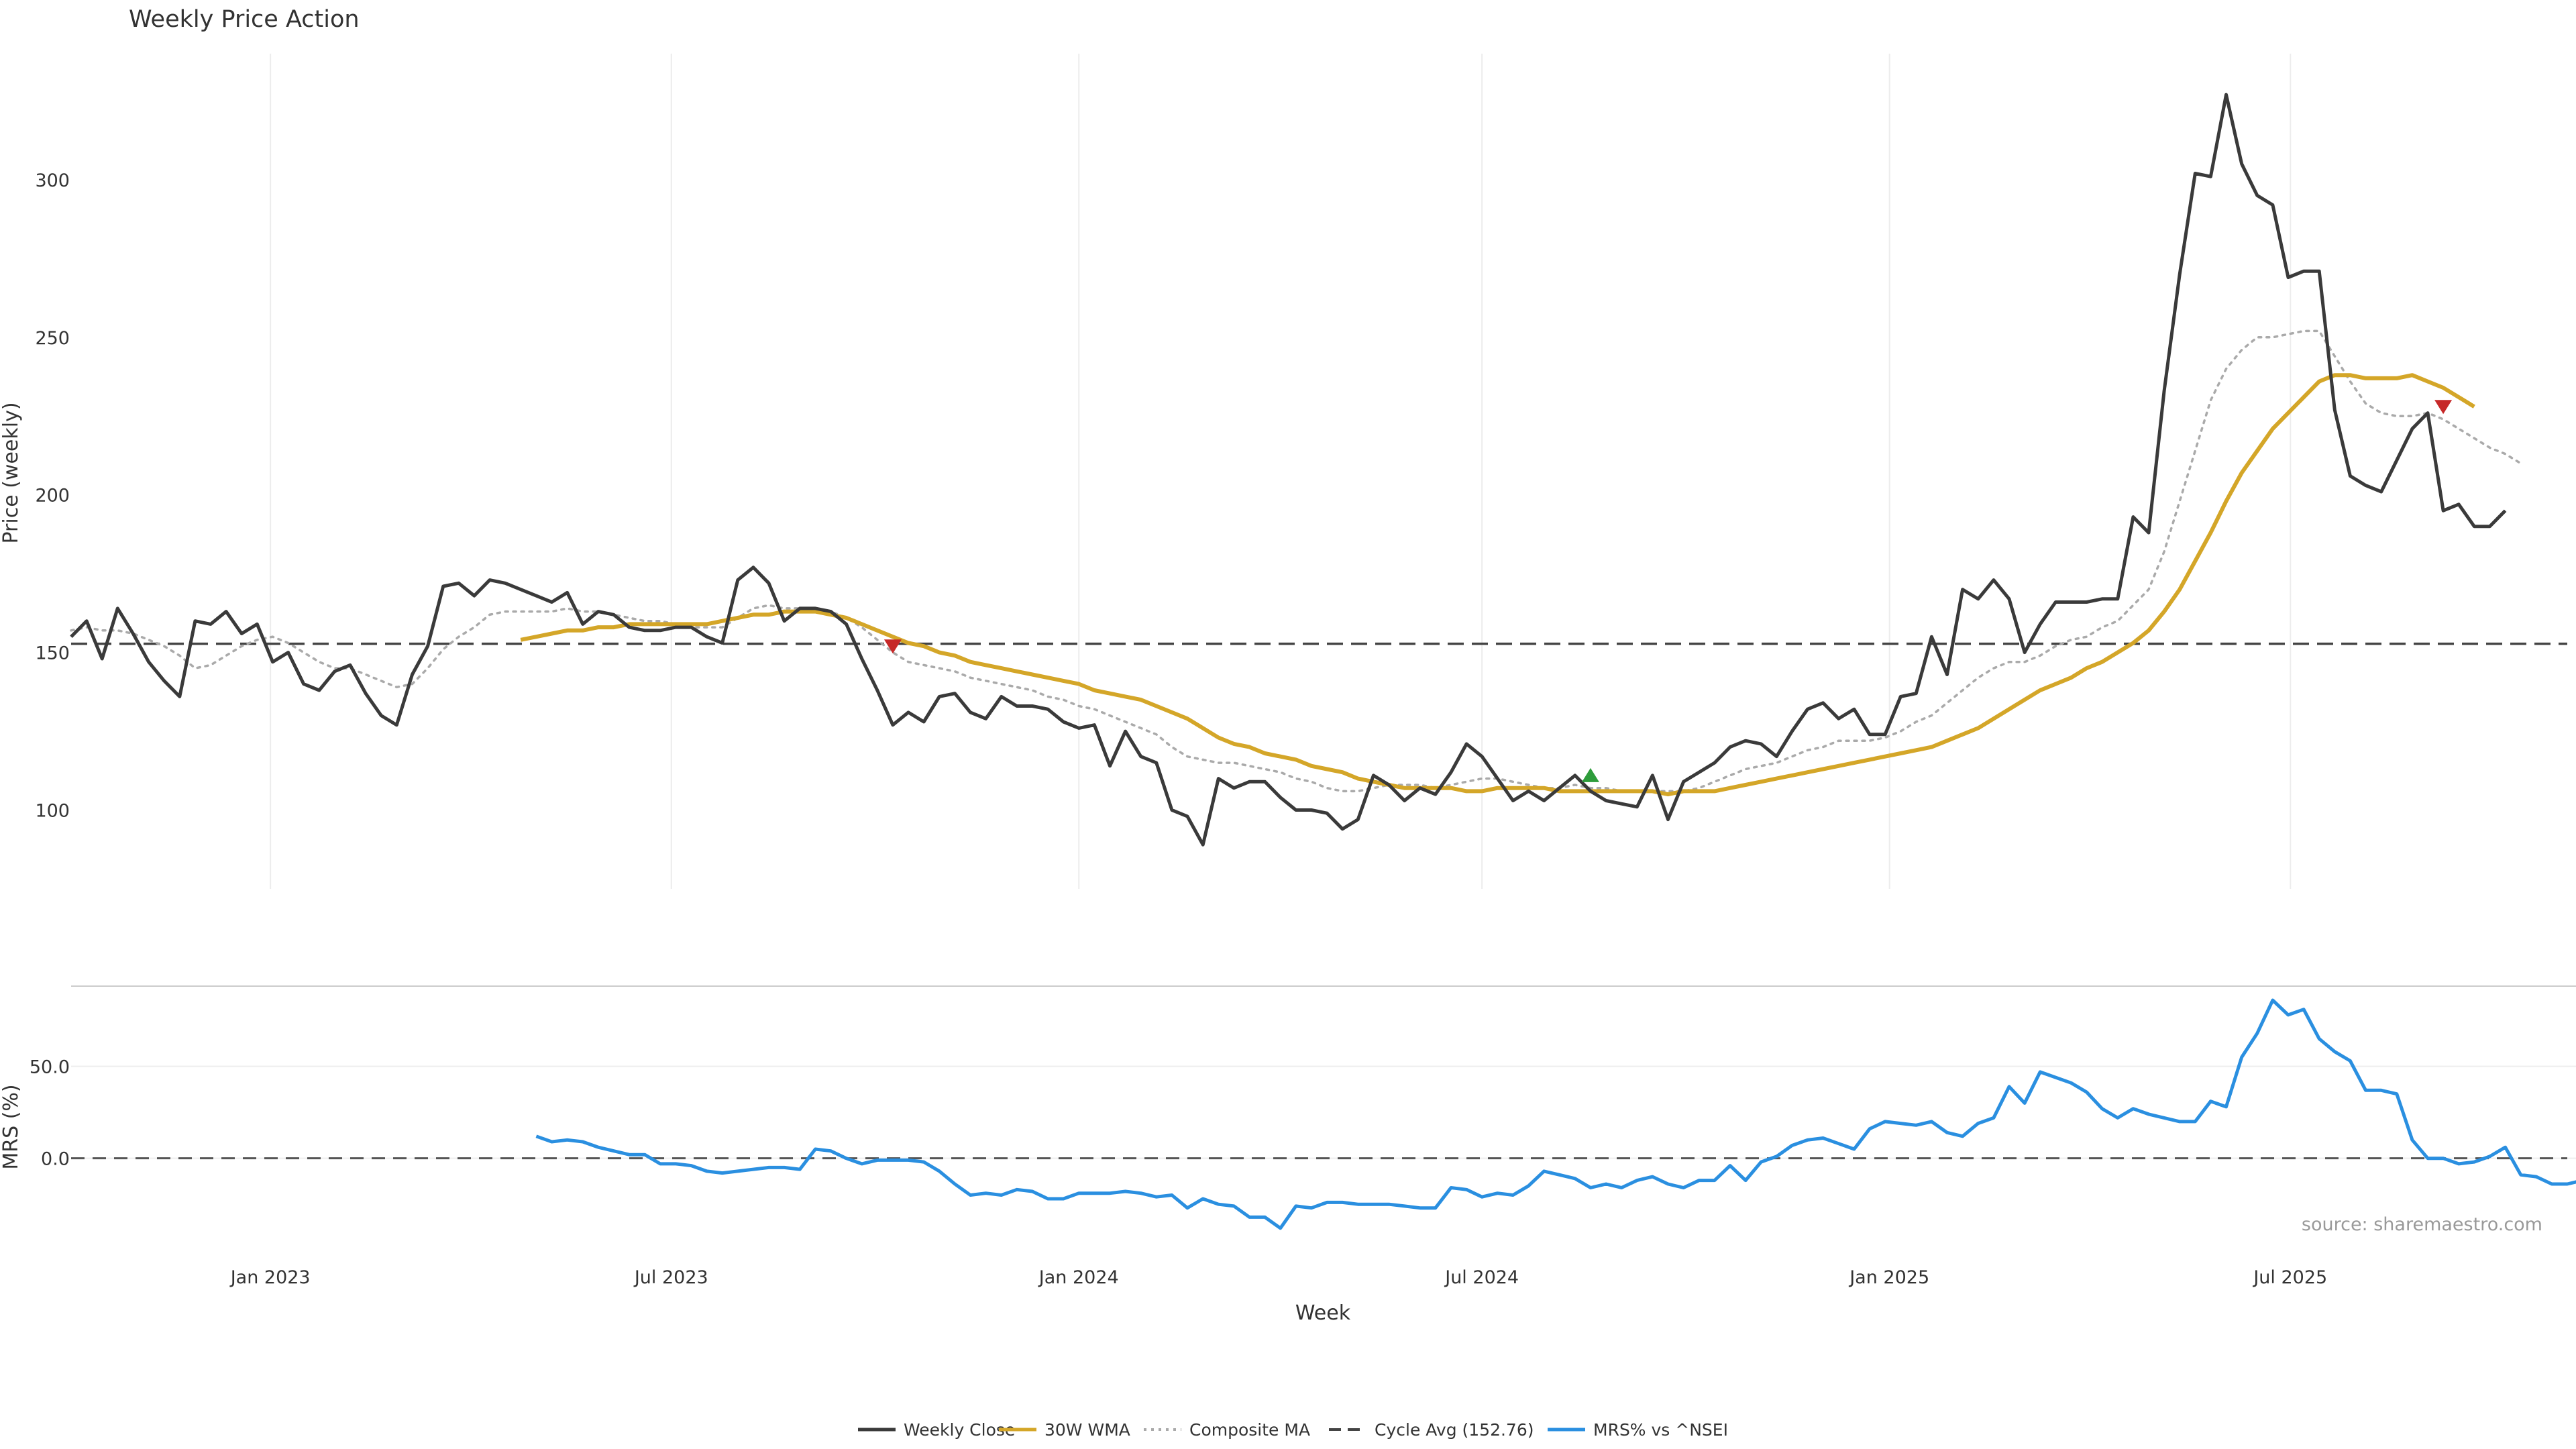 The height and width of the screenshot is (1449, 2576). What do you see at coordinates (270, 1277) in the screenshot?
I see `x-tick-label: Jan 2023` at bounding box center [270, 1277].